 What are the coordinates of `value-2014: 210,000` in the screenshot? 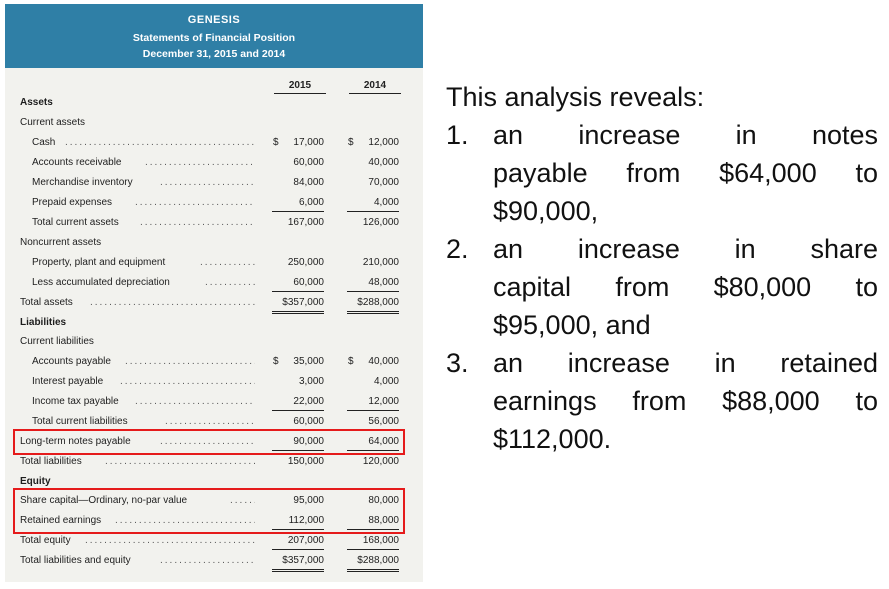 It's located at (380, 262).